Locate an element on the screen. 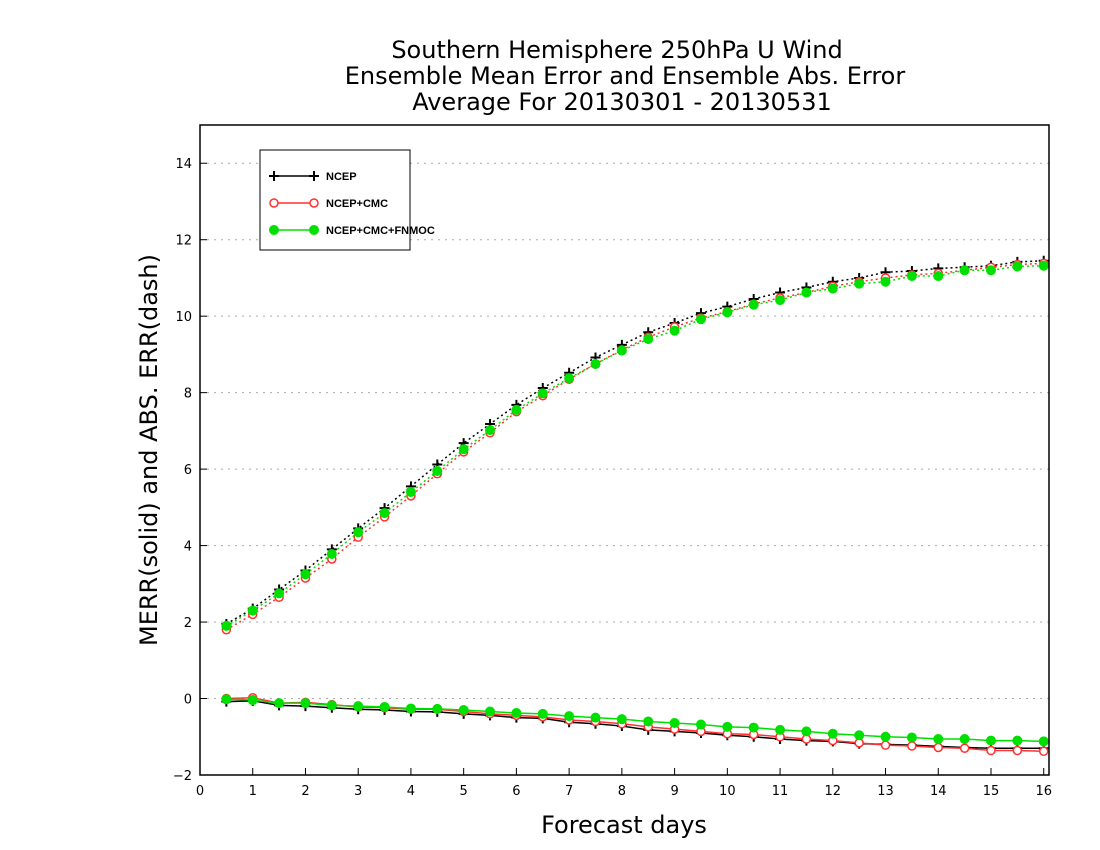  legend-label: NCEP is located at coordinates (341, 177).